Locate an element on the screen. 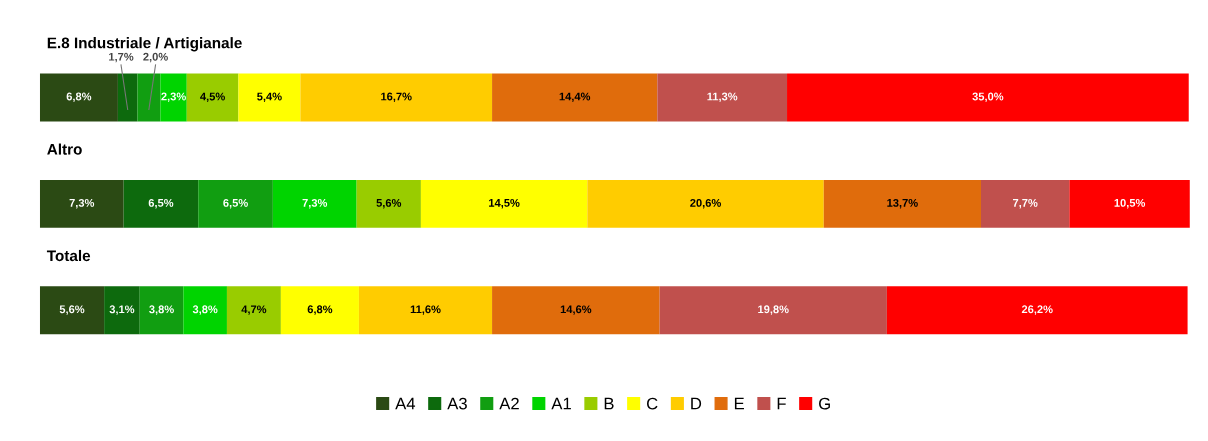 Image resolution: width=1208 pixels, height=441 pixels. legend-label: A3 is located at coordinates (457, 403).